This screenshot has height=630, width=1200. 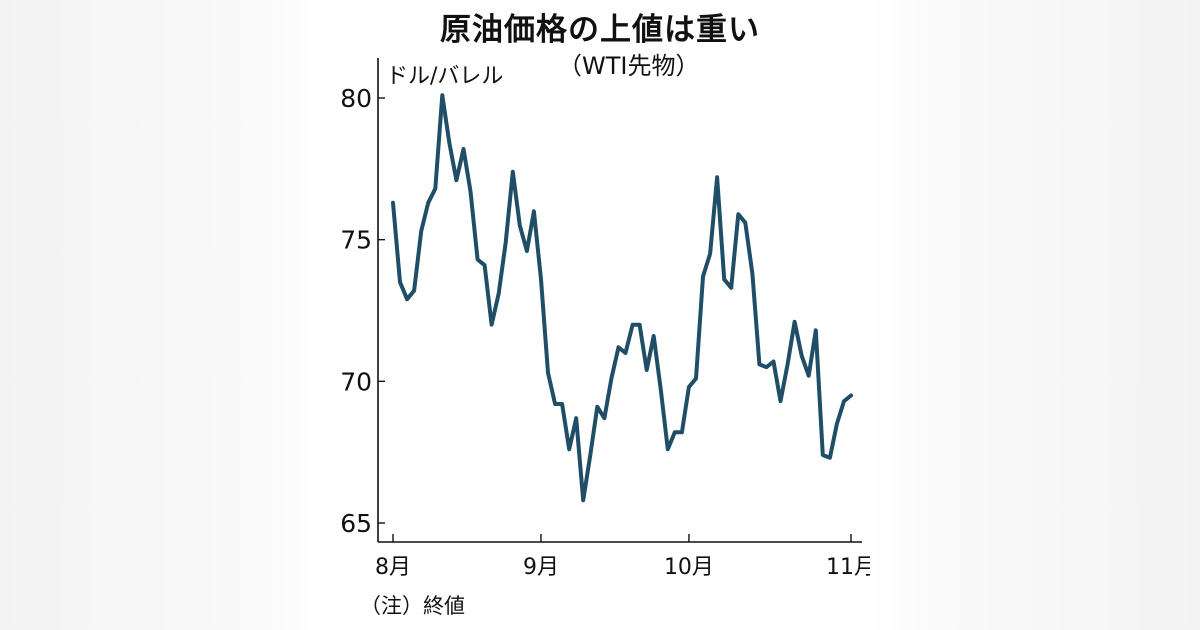 I want to click on x-tick-label-2: 10月, so click(x=689, y=567).